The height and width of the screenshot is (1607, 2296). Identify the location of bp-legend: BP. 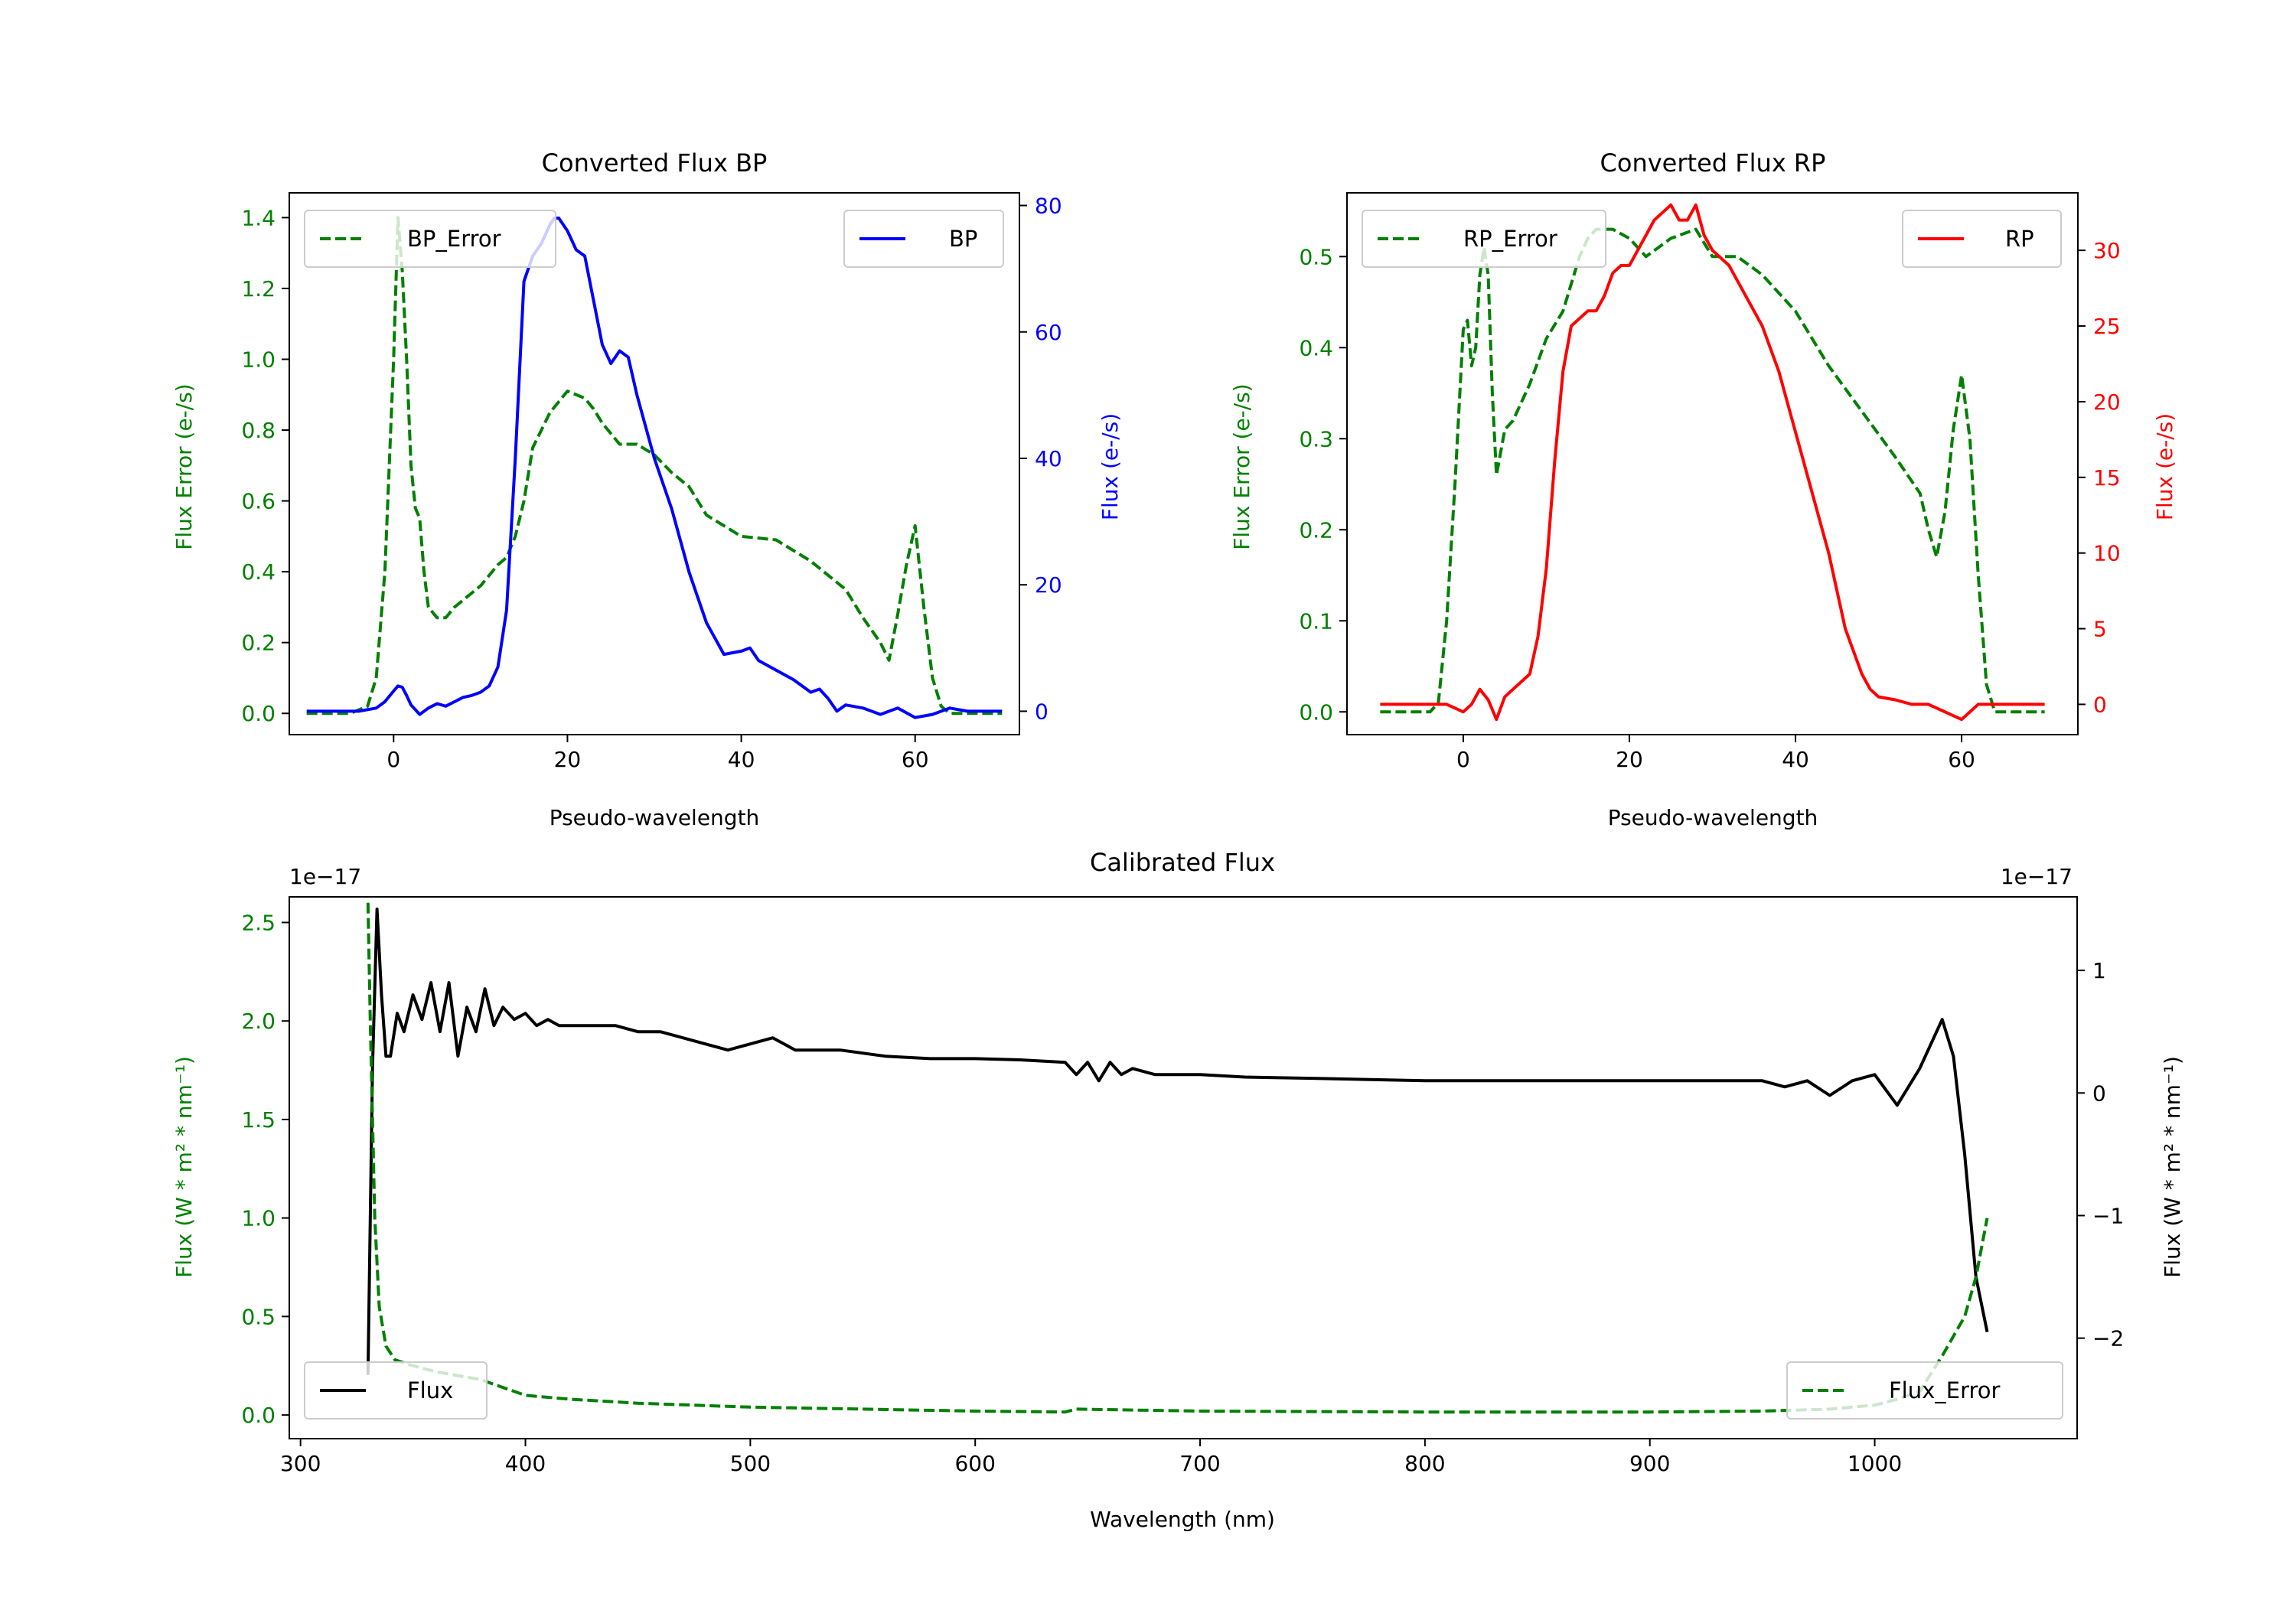
(923, 239).